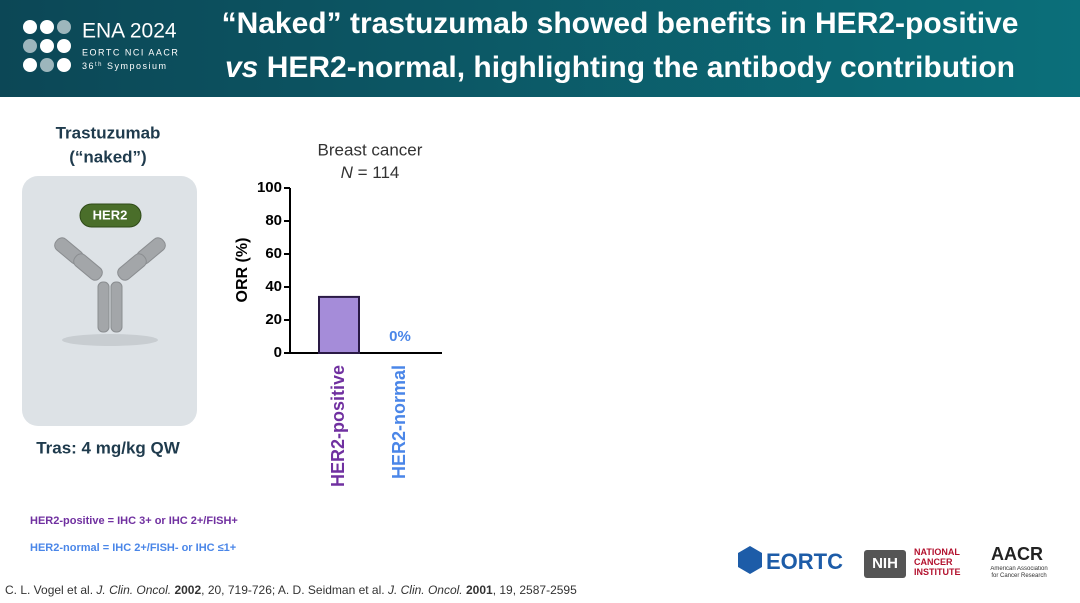 The image size is (1080, 603). Describe the element at coordinates (399, 422) in the screenshot. I see `x-tick-label: HER2-normal` at that location.